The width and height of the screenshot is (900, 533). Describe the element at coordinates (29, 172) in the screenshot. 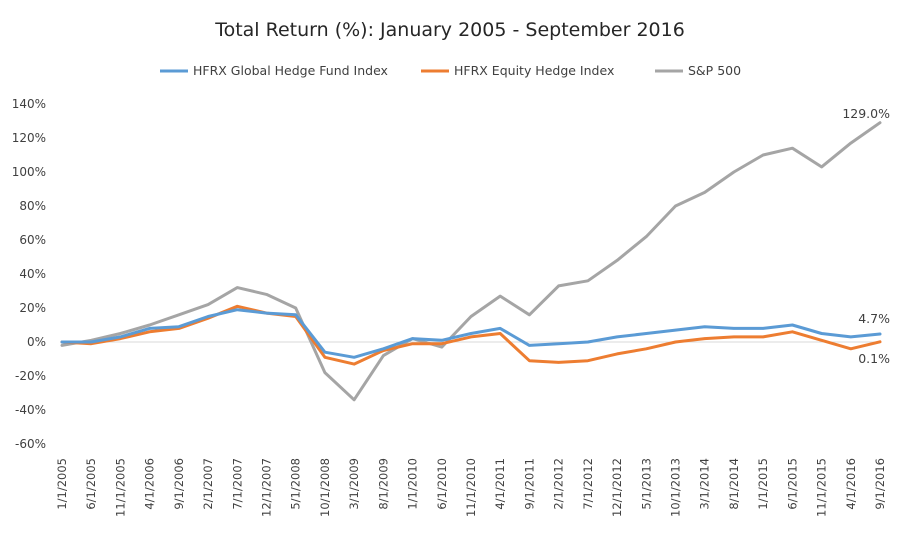

I see `y-tick-label: 100%` at that location.